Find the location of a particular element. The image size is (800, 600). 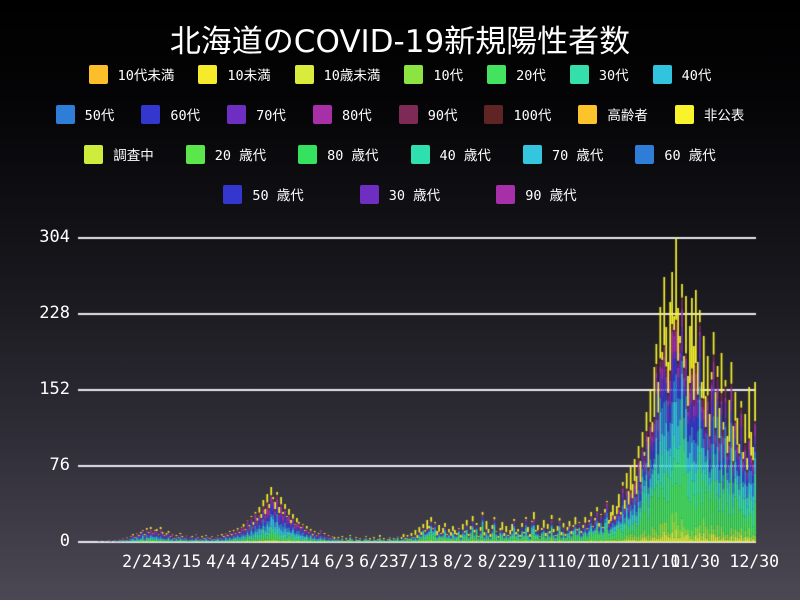

legend-item: 60 歳代 is located at coordinates (675, 154).